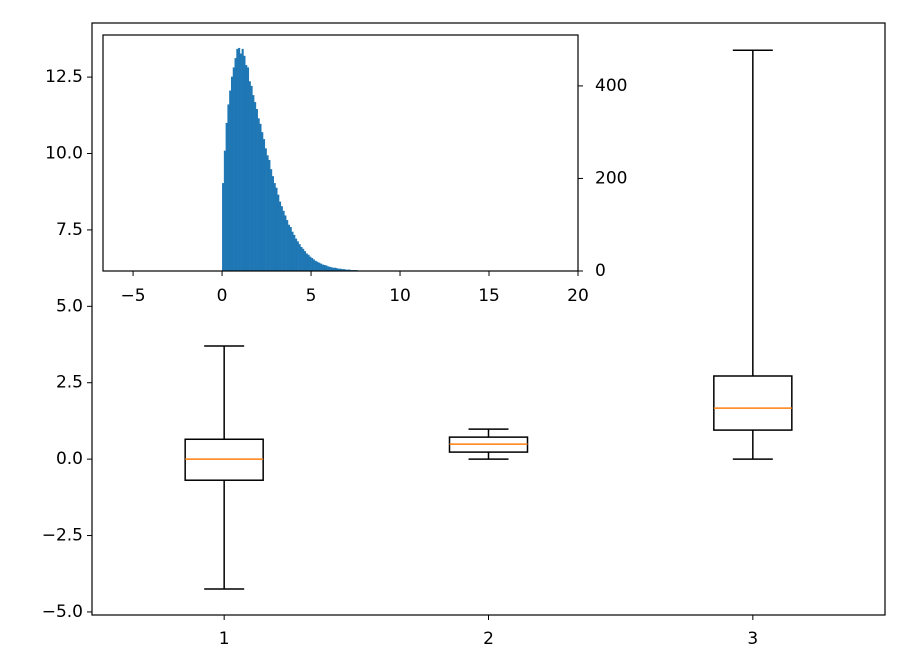  Describe the element at coordinates (752, 639) in the screenshot. I see `x-tick-label: 3` at that location.